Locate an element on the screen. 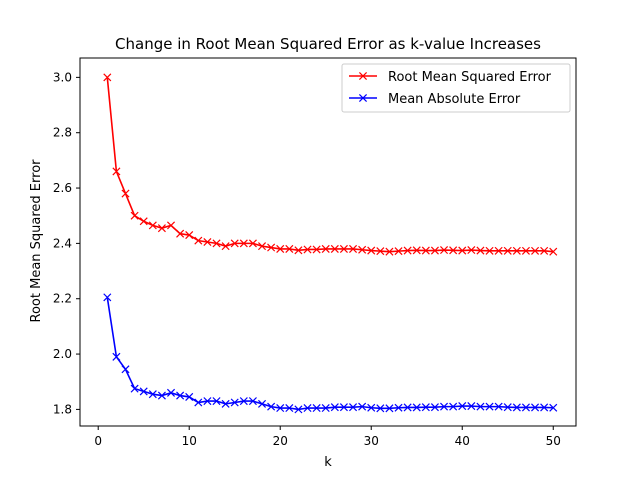 This screenshot has width=640, height=478. x-tick-label: 40 is located at coordinates (462, 441).